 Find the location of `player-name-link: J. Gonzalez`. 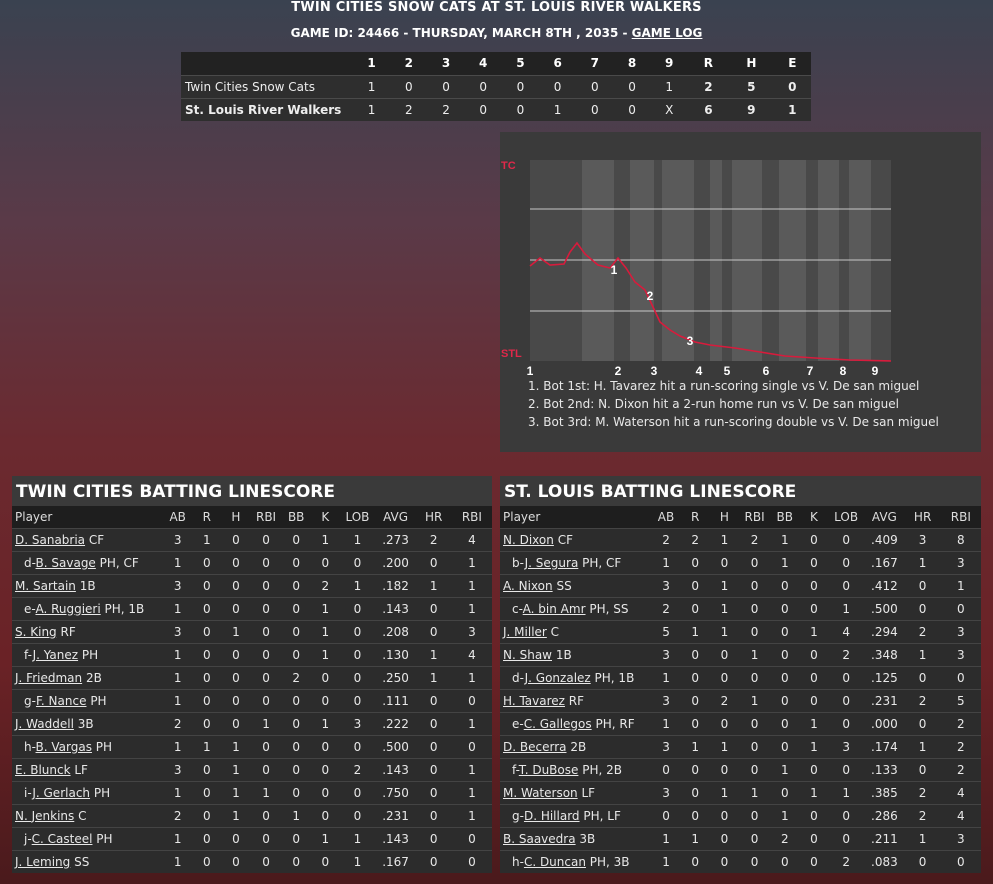

player-name-link: J. Gonzalez is located at coordinates (557, 677).